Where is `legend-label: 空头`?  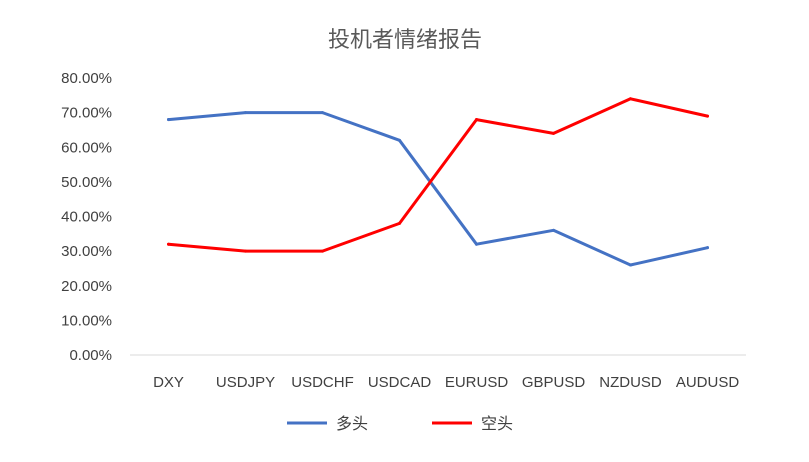
legend-label: 空头 is located at coordinates (497, 423).